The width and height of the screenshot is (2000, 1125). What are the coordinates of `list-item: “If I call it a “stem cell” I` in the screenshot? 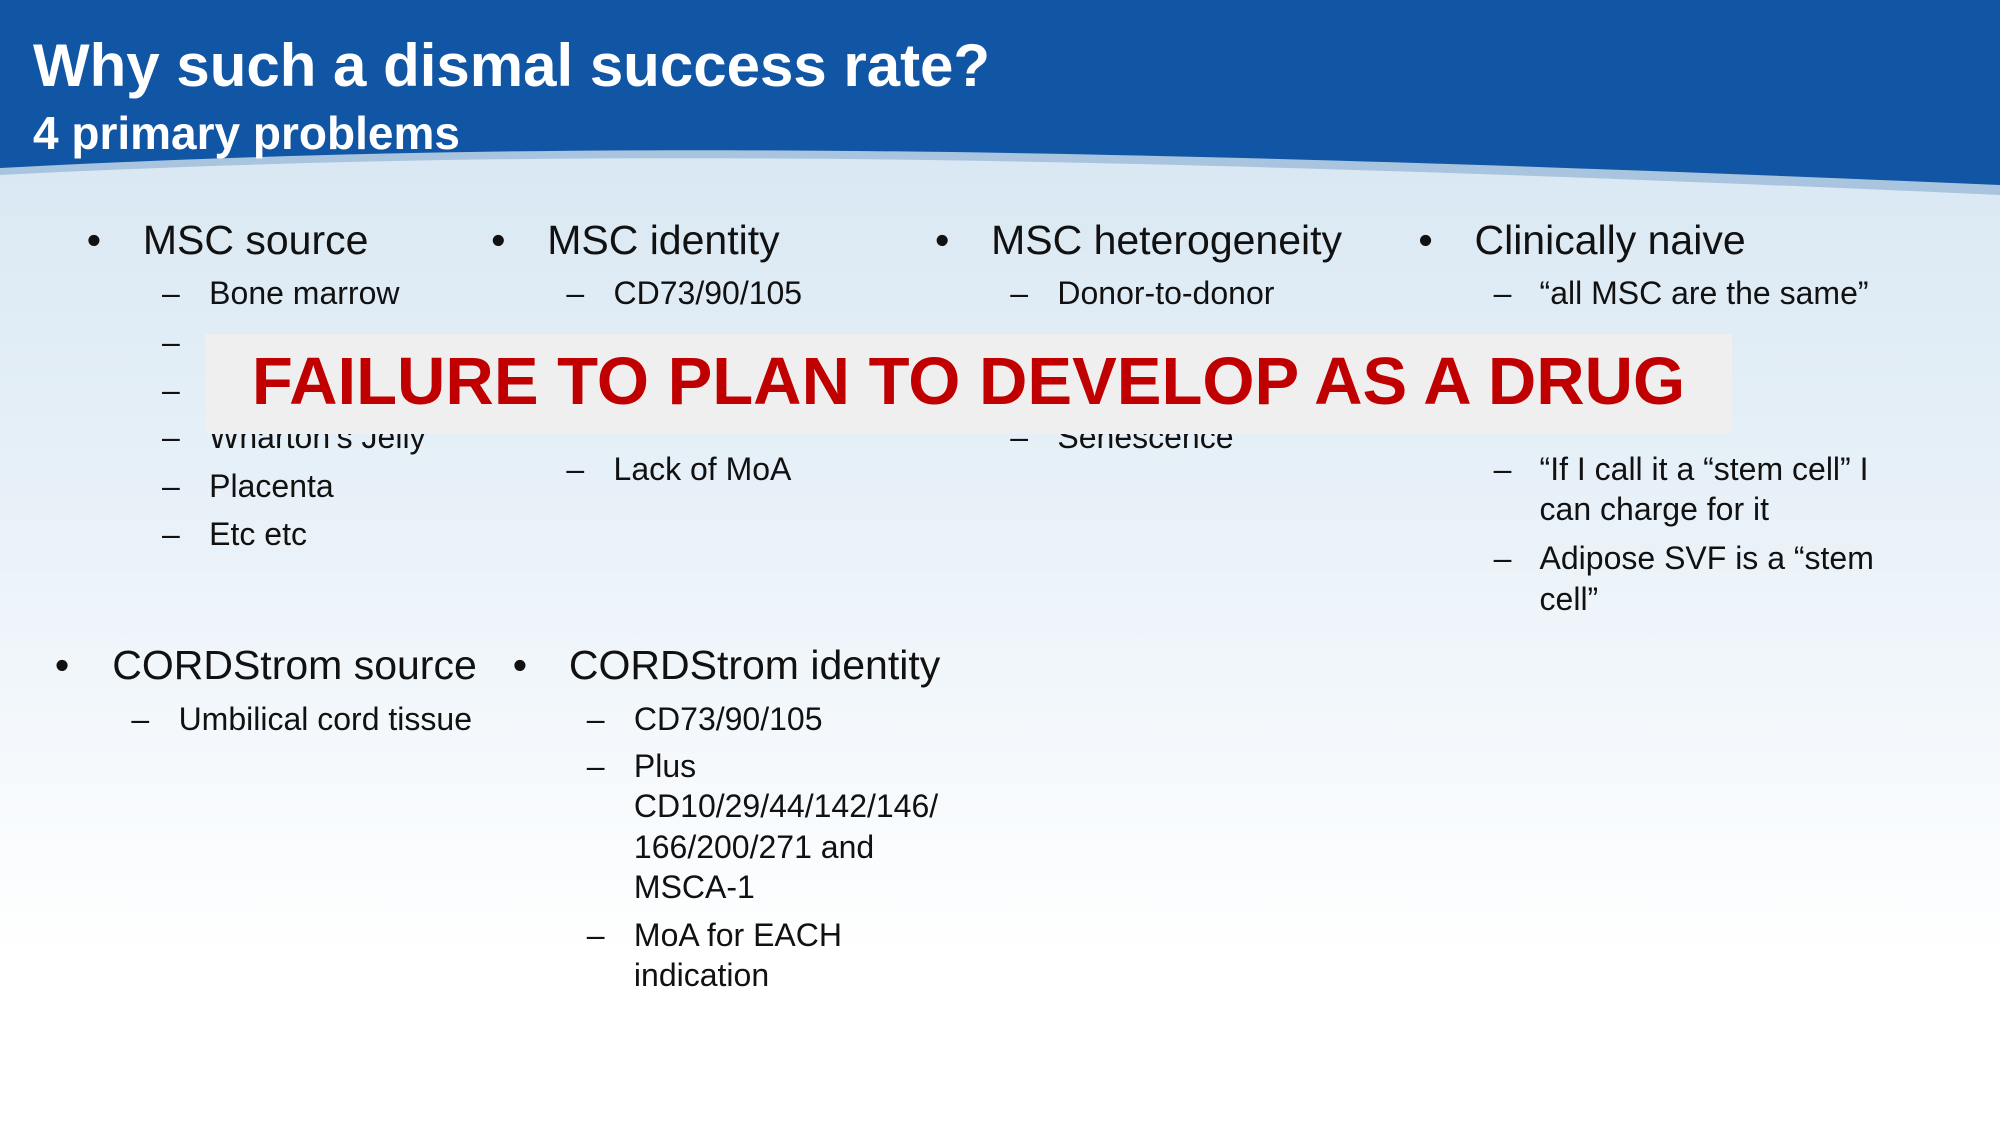 It's located at (1704, 469).